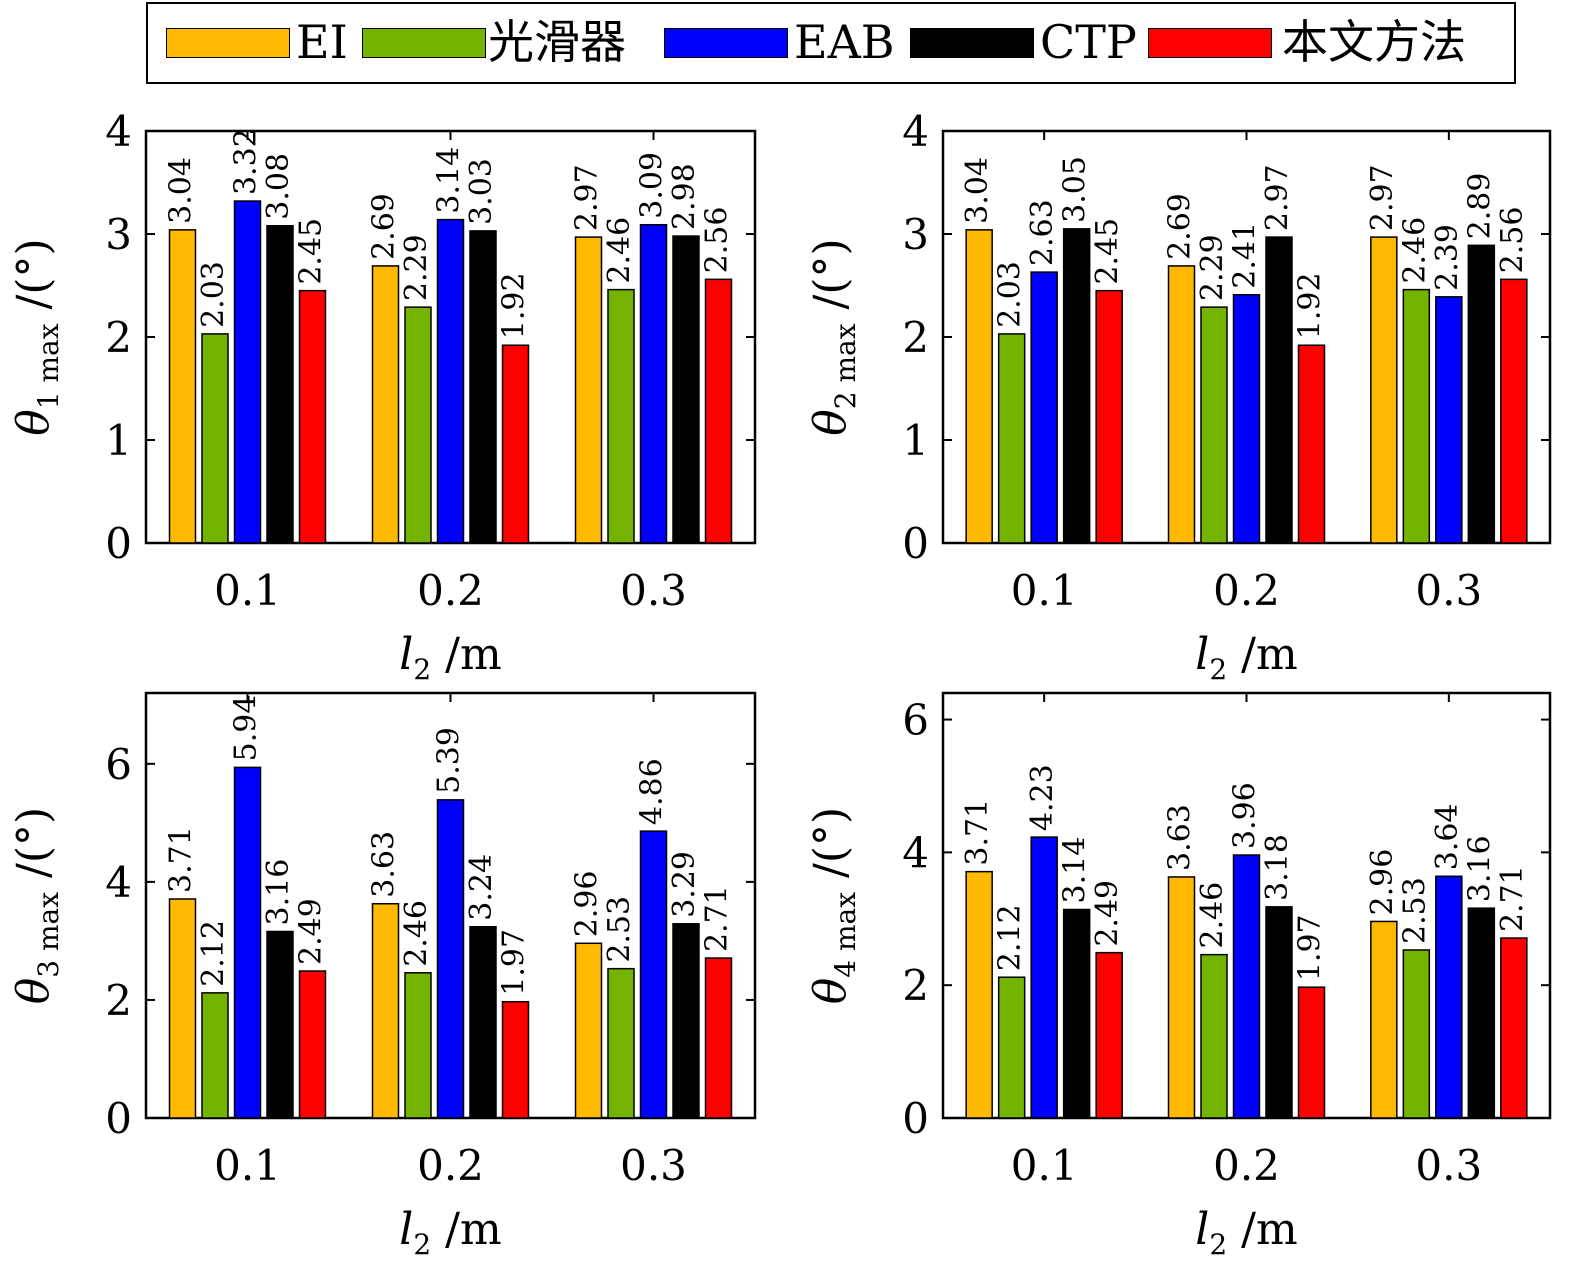  What do you see at coordinates (278, 892) in the screenshot?
I see `data-label: 3.16` at bounding box center [278, 892].